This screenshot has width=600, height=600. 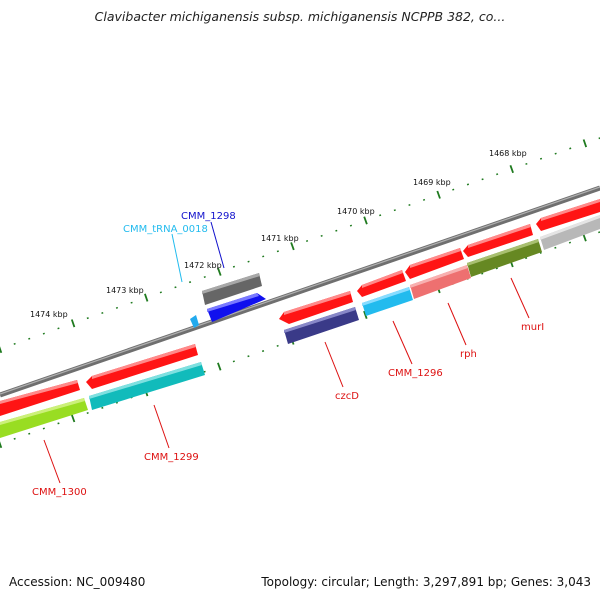 I want to click on gene-label-cmm-1299: CMM_1299, so click(x=171, y=457).